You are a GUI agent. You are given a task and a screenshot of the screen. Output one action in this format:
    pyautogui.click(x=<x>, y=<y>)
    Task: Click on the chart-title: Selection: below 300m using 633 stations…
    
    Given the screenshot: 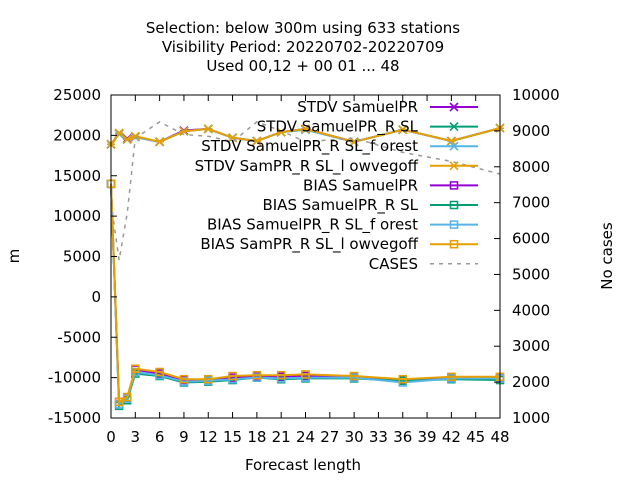 What is the action you would take?
    pyautogui.click(x=303, y=47)
    